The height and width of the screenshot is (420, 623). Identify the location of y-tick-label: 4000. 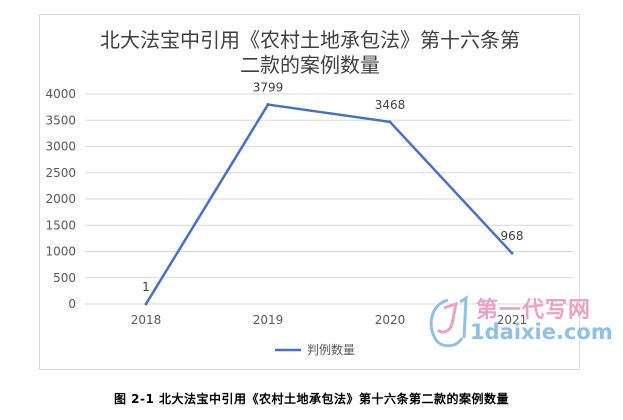
(60, 94).